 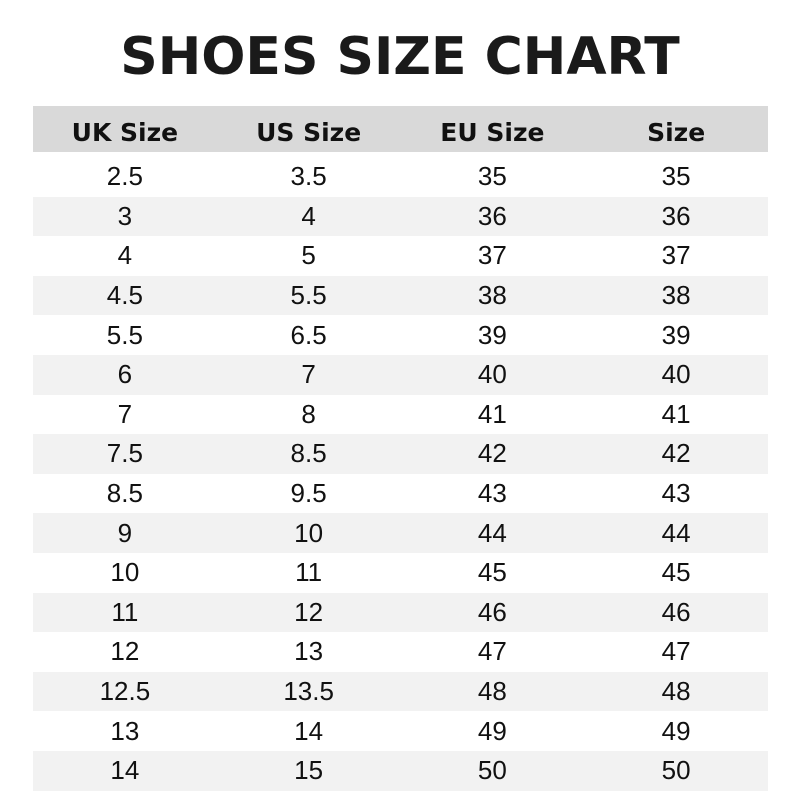 What do you see at coordinates (492, 132) in the screenshot?
I see `header-eu-size: EU Size` at bounding box center [492, 132].